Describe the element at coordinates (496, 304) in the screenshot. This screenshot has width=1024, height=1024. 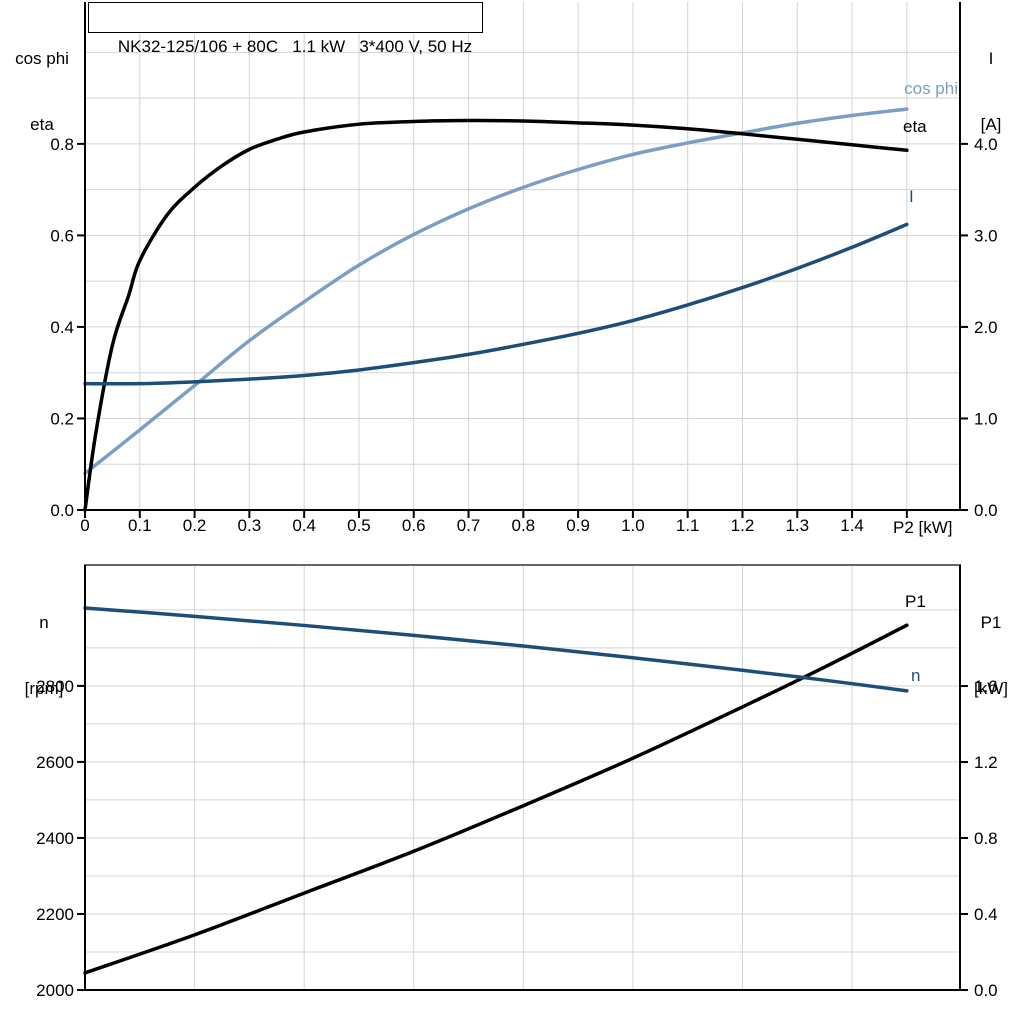
I see `curve-I` at that location.